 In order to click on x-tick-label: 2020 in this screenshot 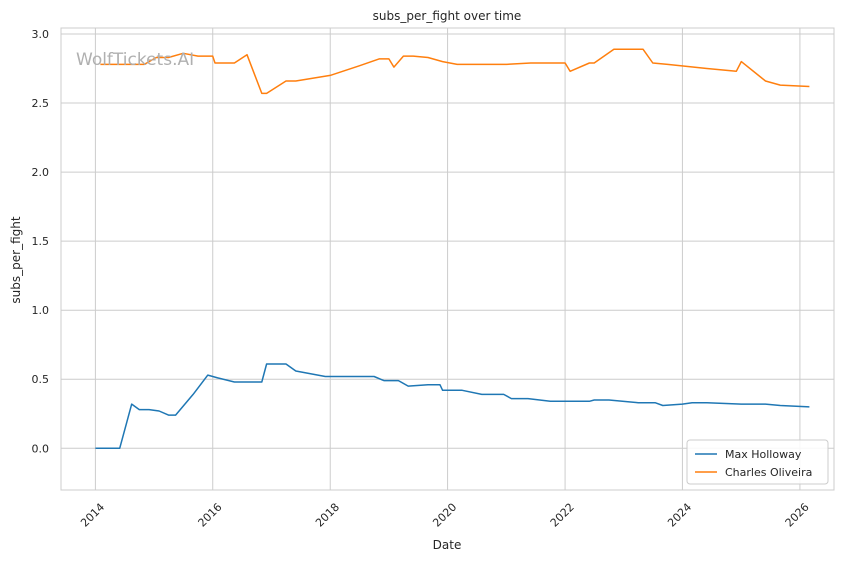, I will do `click(444, 515)`.